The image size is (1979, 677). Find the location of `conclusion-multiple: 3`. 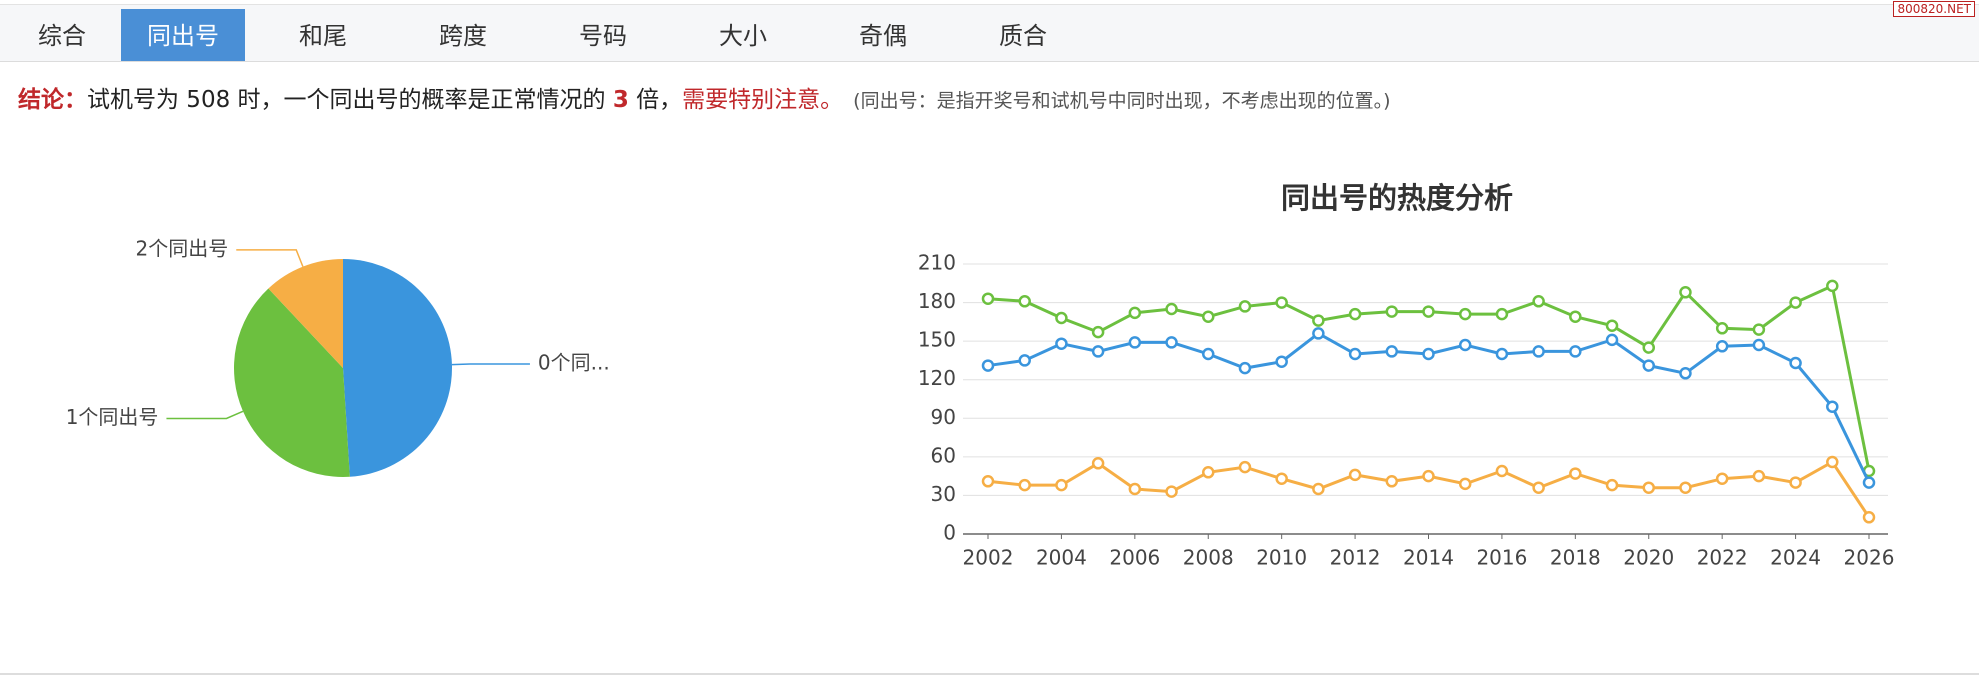

conclusion-multiple: 3 is located at coordinates (620, 100).